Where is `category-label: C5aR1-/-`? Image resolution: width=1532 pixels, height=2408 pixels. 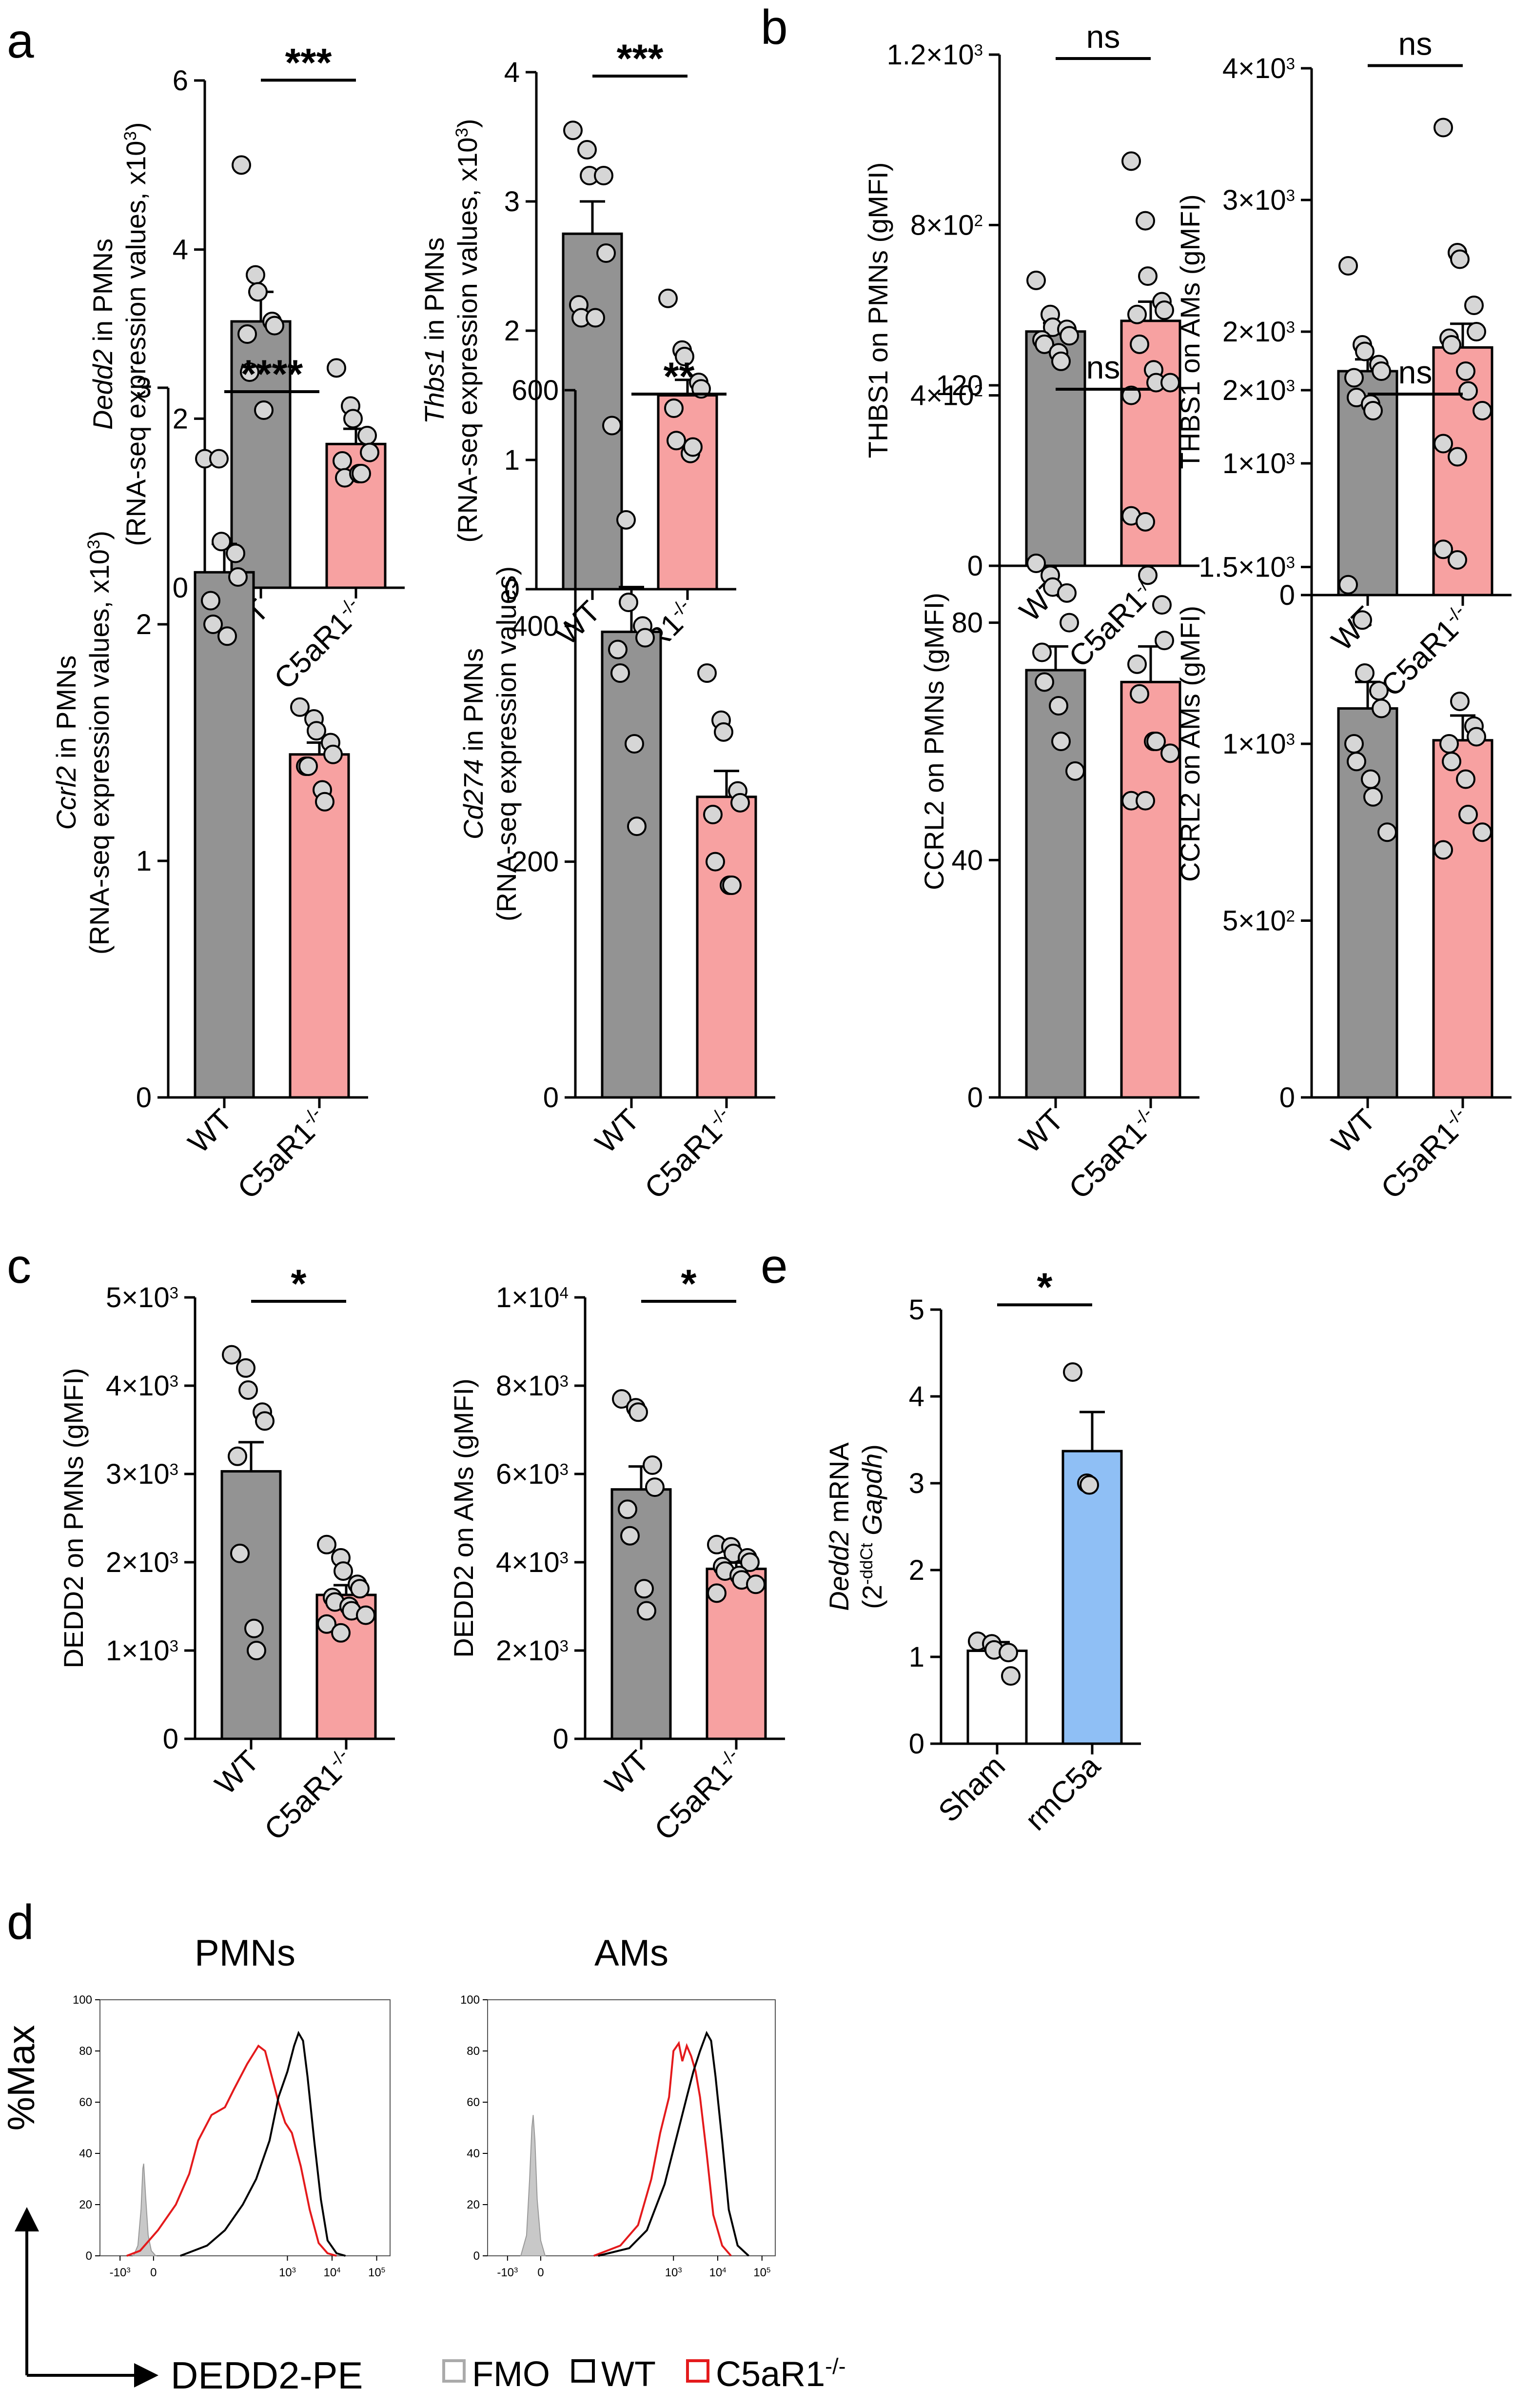
category-label: C5aR1-/- is located at coordinates (689, 1154).